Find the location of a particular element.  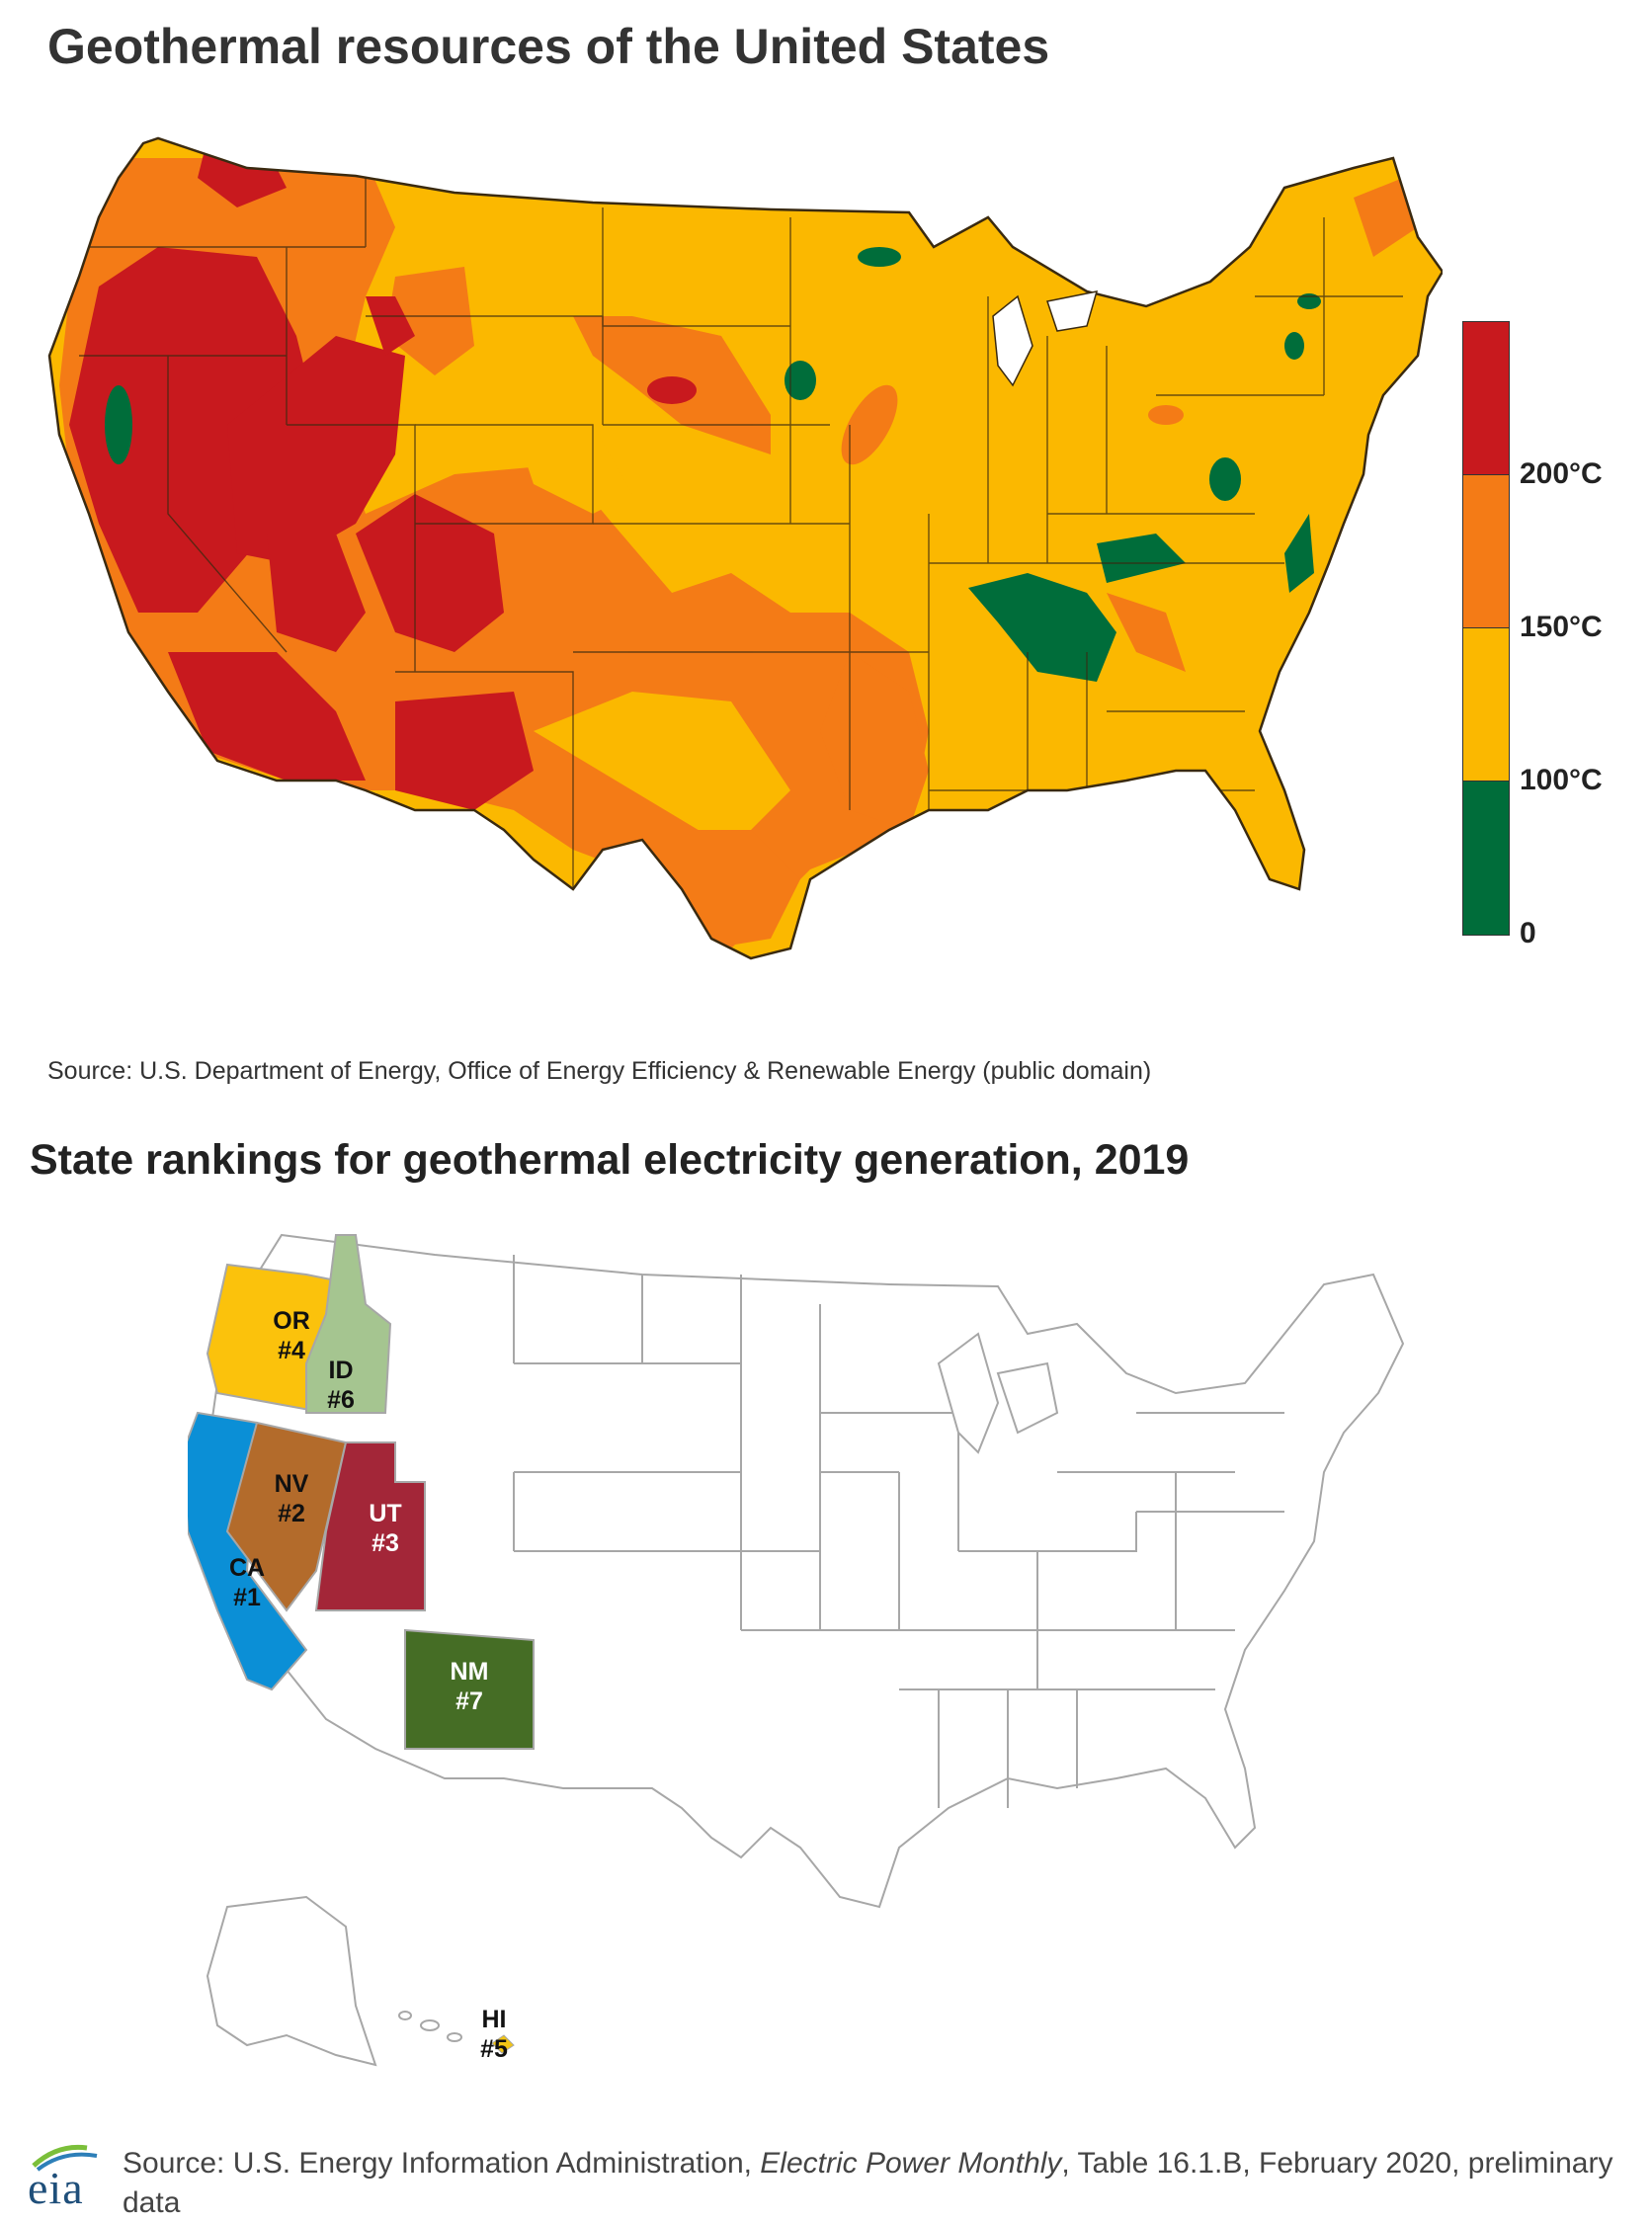

legend-label-0: 0 is located at coordinates (1528, 933).